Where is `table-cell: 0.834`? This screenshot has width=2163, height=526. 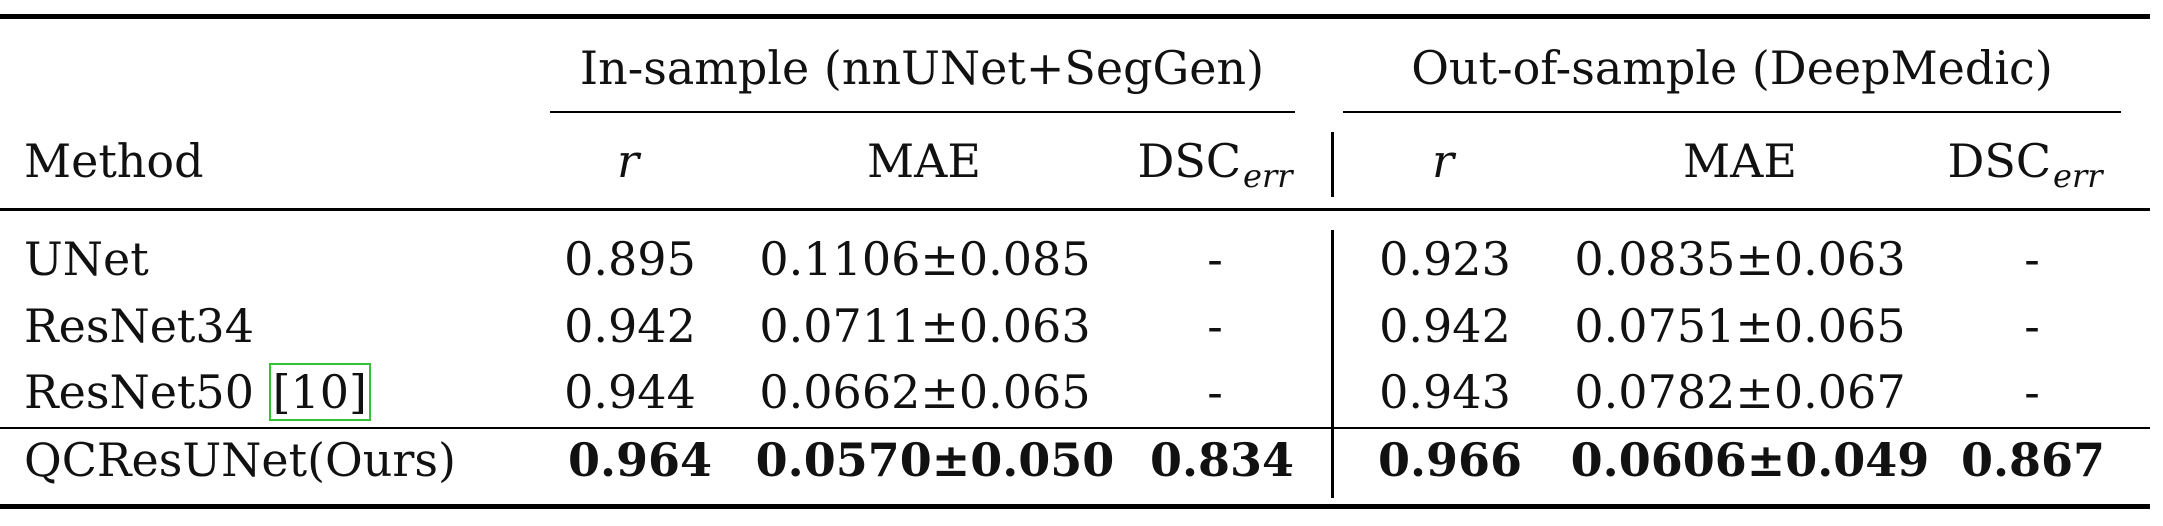 table-cell: 0.834 is located at coordinates (1222, 460).